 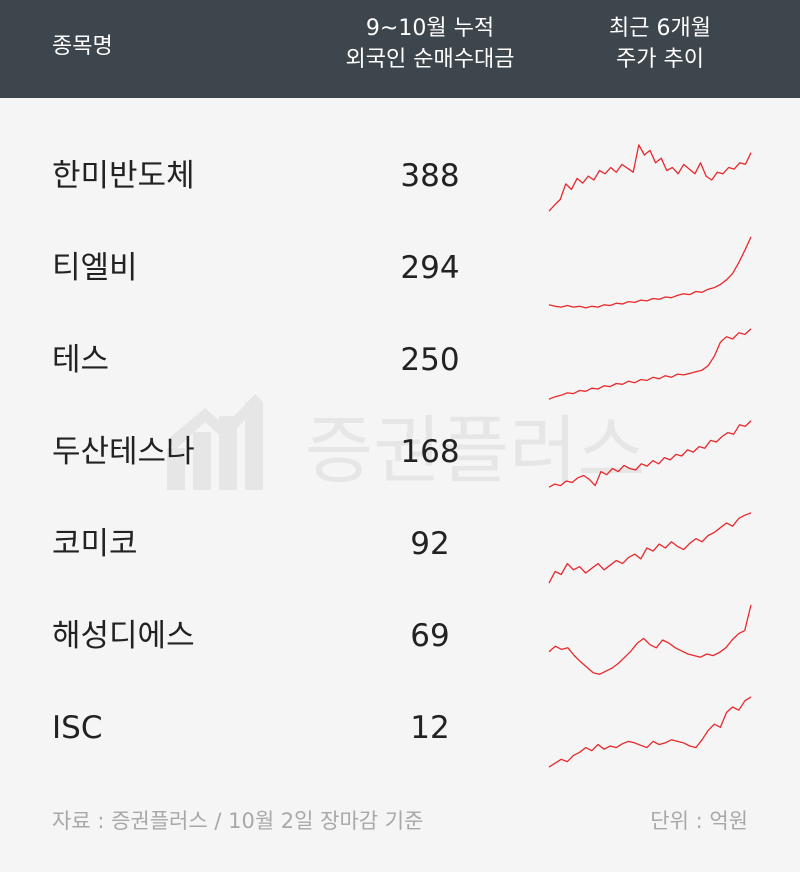 What do you see at coordinates (95, 544) in the screenshot?
I see `stock-name: 코미코` at bounding box center [95, 544].